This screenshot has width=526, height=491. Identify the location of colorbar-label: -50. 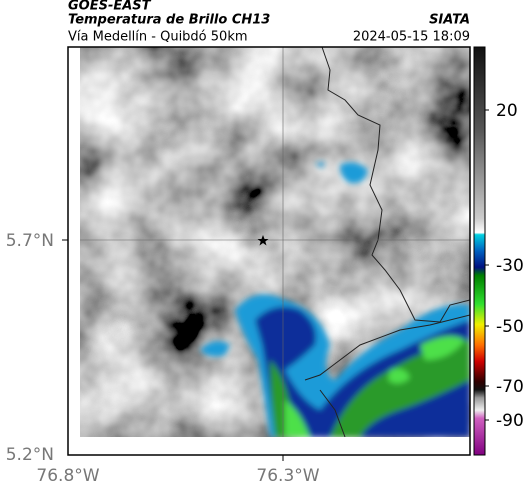
(510, 327).